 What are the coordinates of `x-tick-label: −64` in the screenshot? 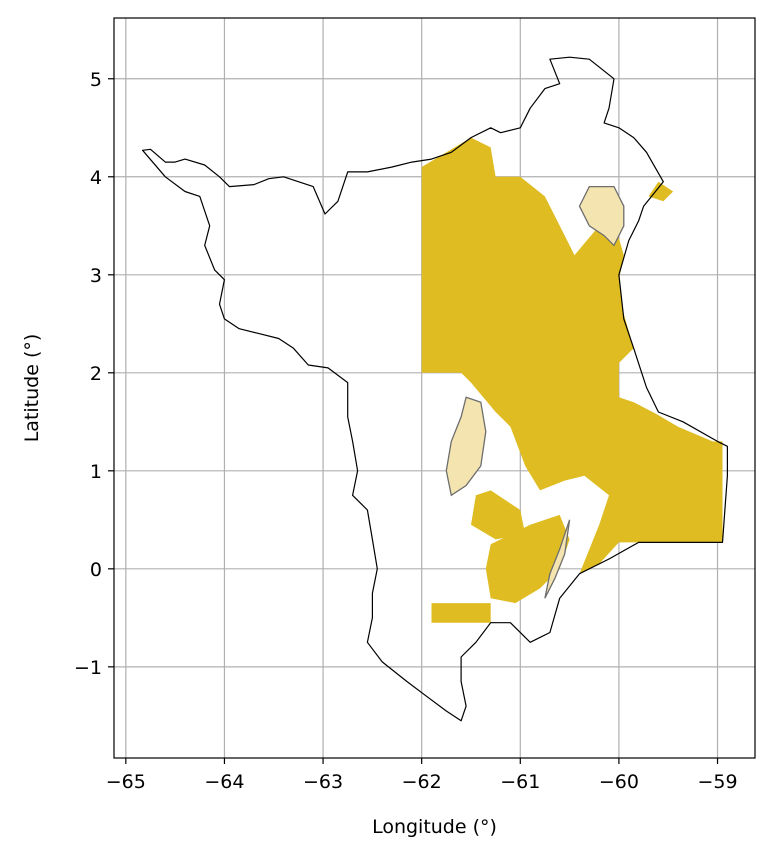 It's located at (224, 782).